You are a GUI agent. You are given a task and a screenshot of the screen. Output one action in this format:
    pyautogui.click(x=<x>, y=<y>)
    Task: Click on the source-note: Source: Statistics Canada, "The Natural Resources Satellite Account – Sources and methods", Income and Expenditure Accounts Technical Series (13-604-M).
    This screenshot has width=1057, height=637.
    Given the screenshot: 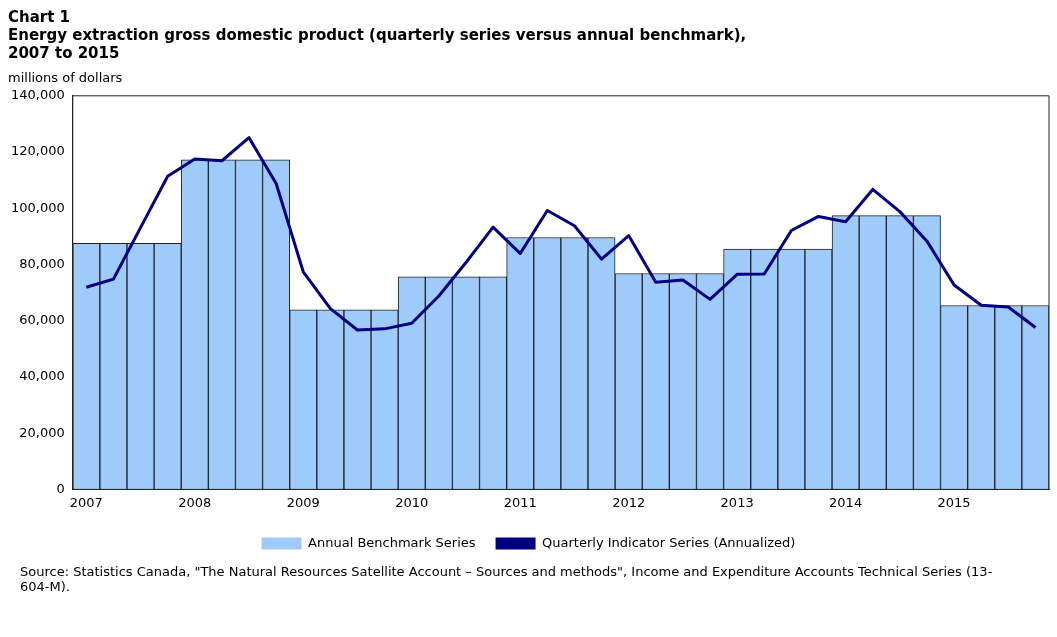 What is the action you would take?
    pyautogui.click(x=507, y=579)
    